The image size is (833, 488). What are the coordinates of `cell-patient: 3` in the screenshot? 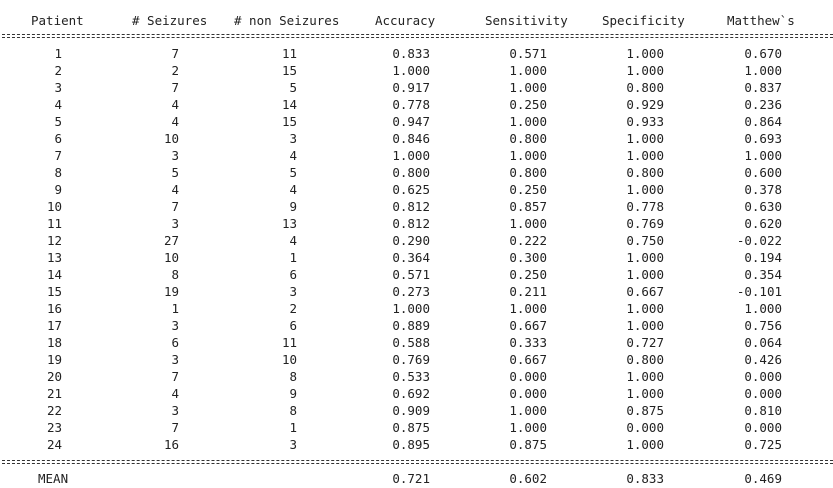 It's located at (58, 87).